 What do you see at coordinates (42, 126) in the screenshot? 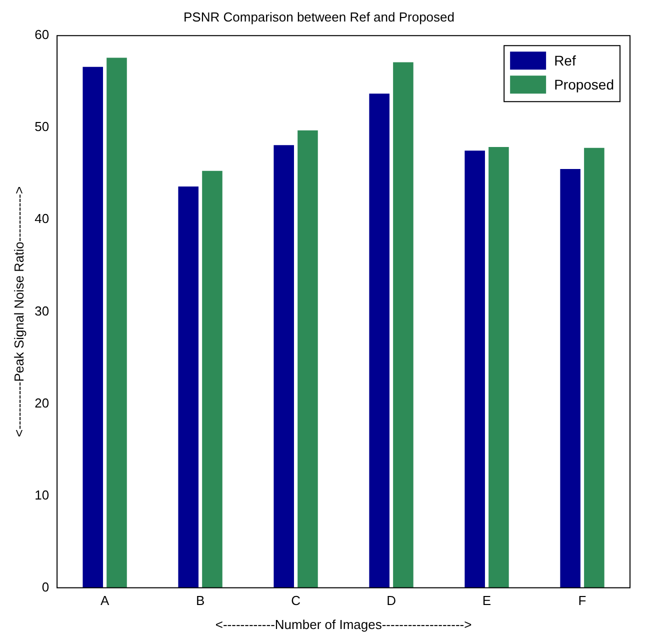
I see `y-tick-label: 50` at bounding box center [42, 126].